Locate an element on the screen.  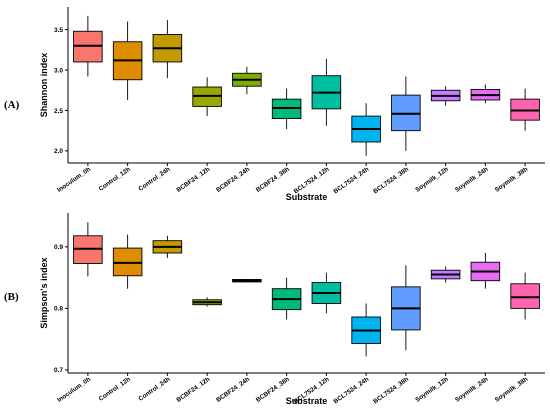
y-axis-title: Simpson's index is located at coordinates (44, 292).